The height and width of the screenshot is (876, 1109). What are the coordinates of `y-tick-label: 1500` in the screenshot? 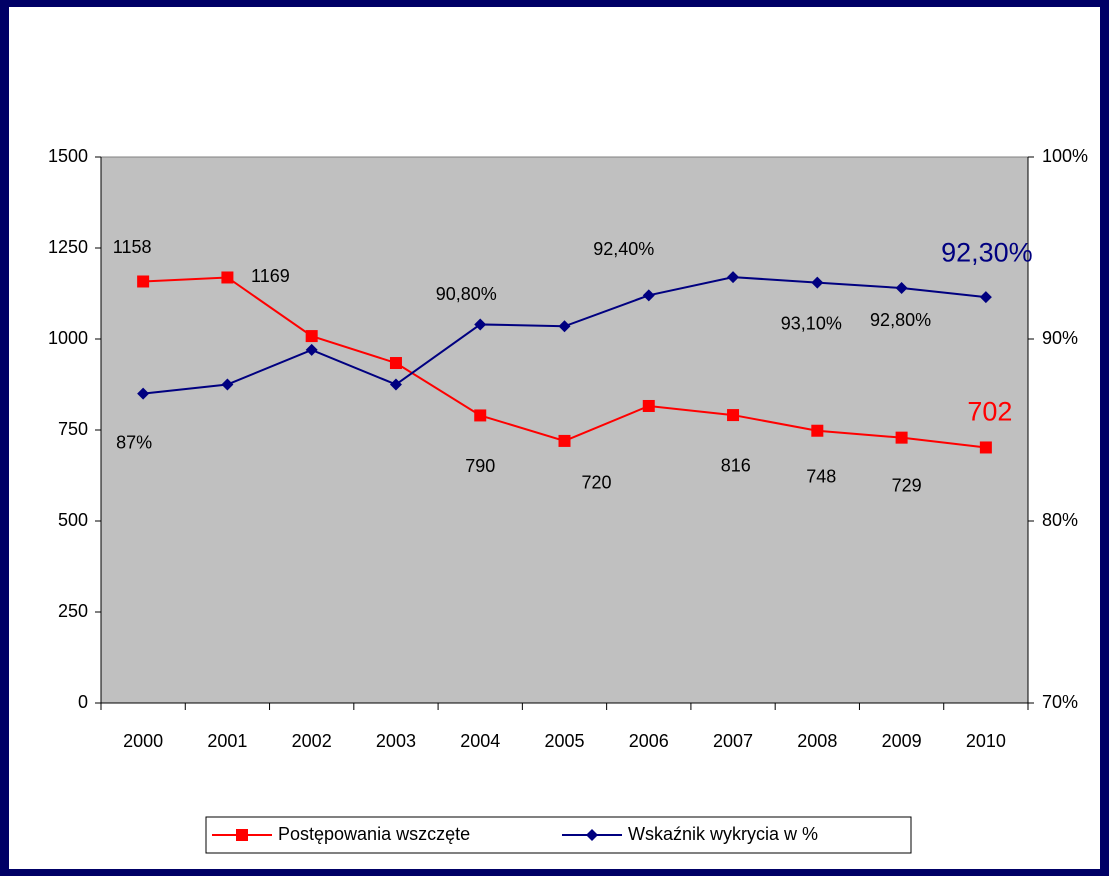 It's located at (68, 156).